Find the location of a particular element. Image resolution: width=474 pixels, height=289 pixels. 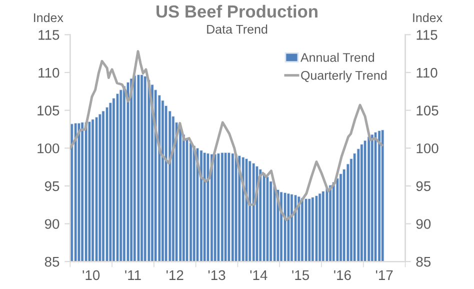

legend-label: Annual Trend is located at coordinates (337, 57).